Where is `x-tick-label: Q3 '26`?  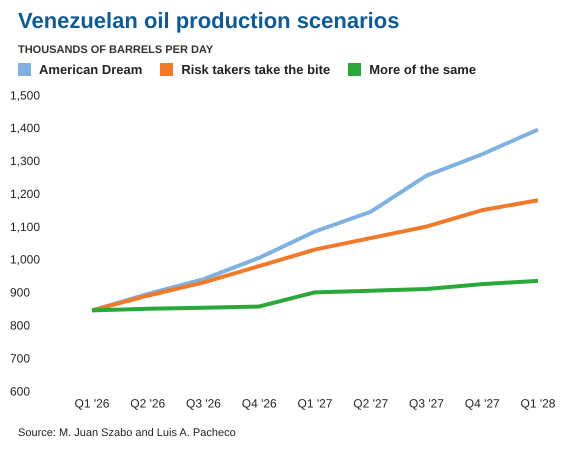
x-tick-label: Q3 '26 is located at coordinates (204, 403).